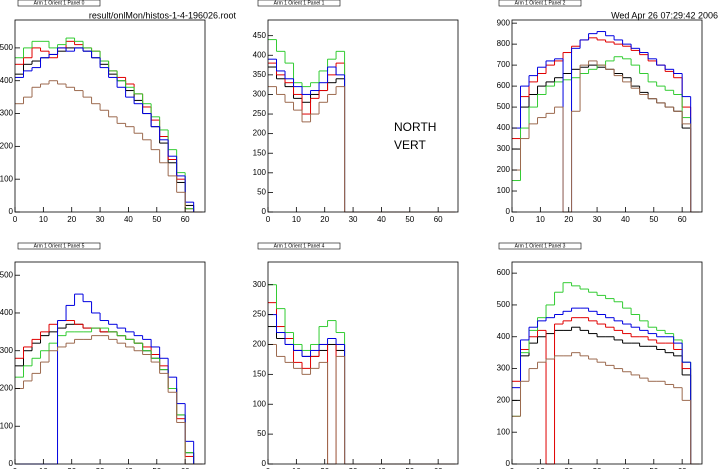 The width and height of the screenshot is (721, 469). Describe the element at coordinates (163, 15) in the screenshot. I see `pad-subtitle: result/onlMon/histos-1-4-196026.root` at that location.